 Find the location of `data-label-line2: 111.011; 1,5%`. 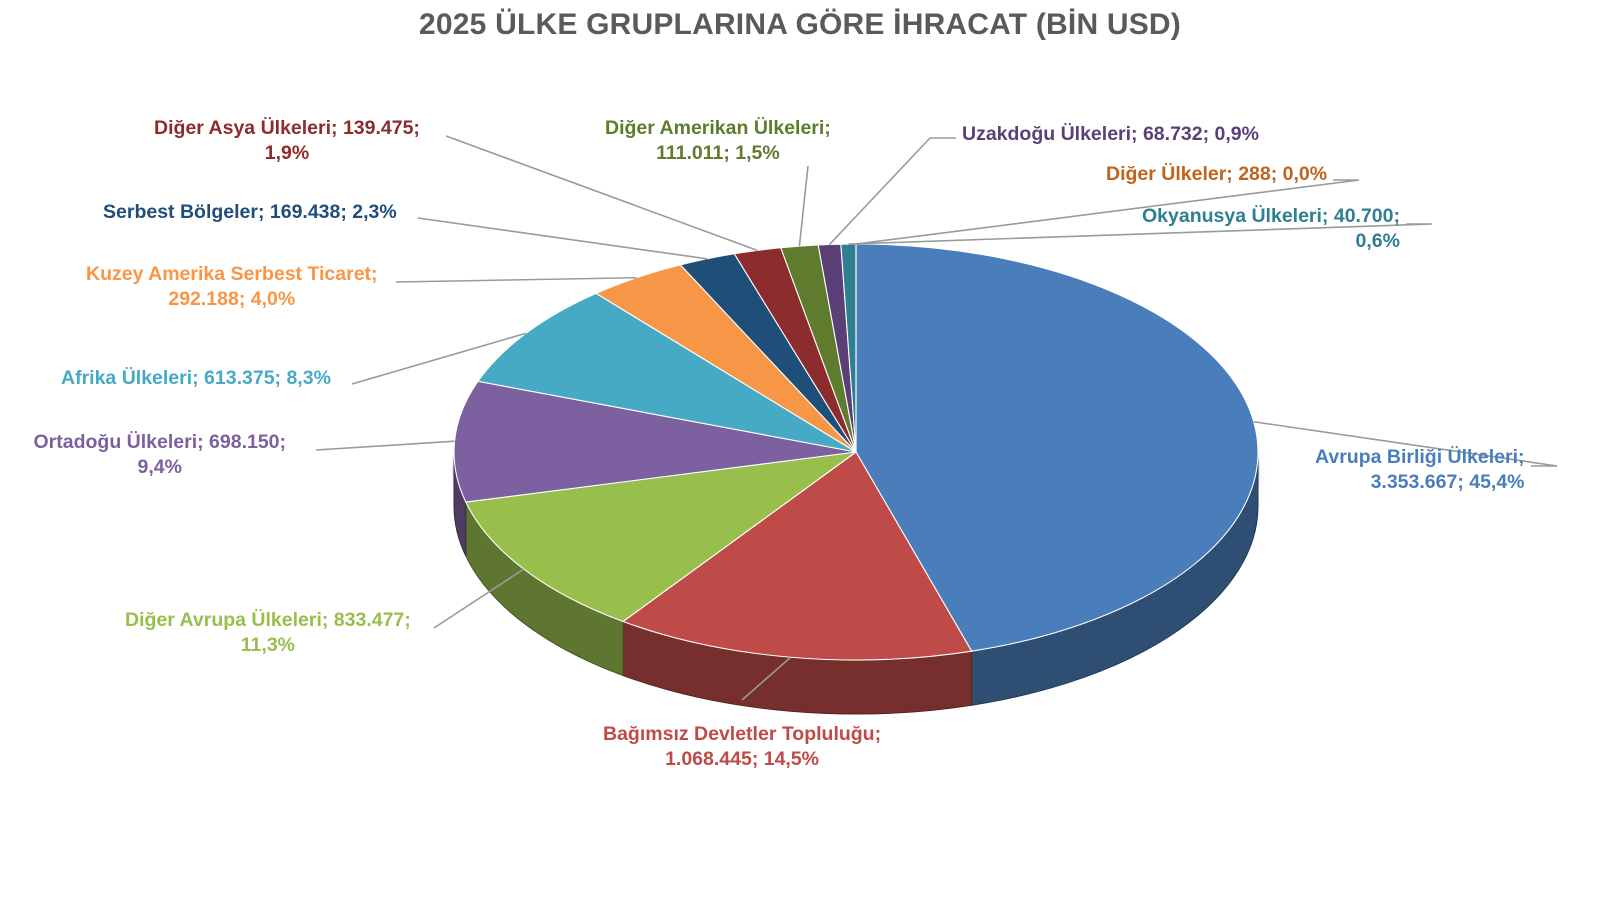

data-label-line2: 111.011; 1,5% is located at coordinates (718, 152).